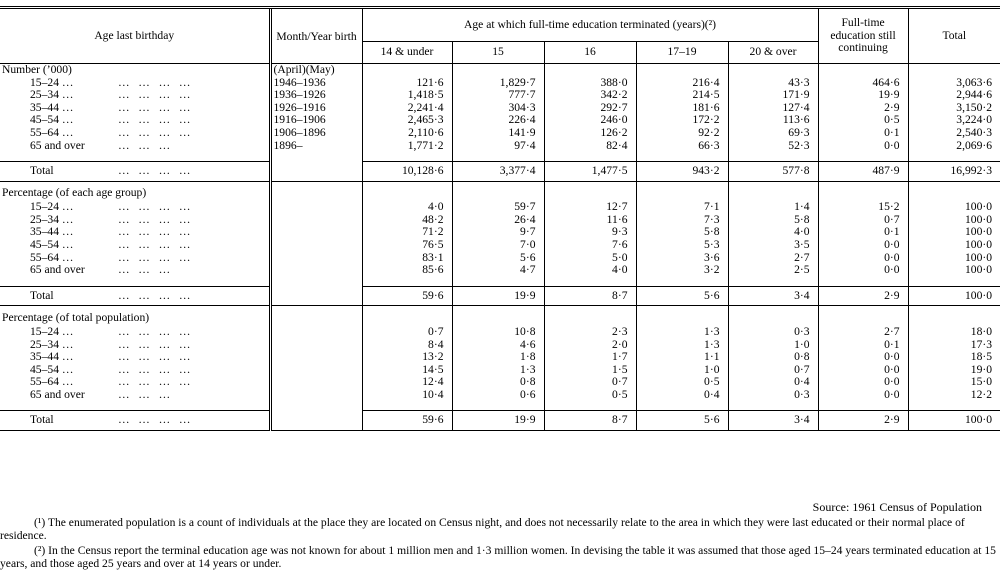 Image resolution: width=1000 pixels, height=578 pixels. I want to click on value-cell: 0·7, so click(773, 370).